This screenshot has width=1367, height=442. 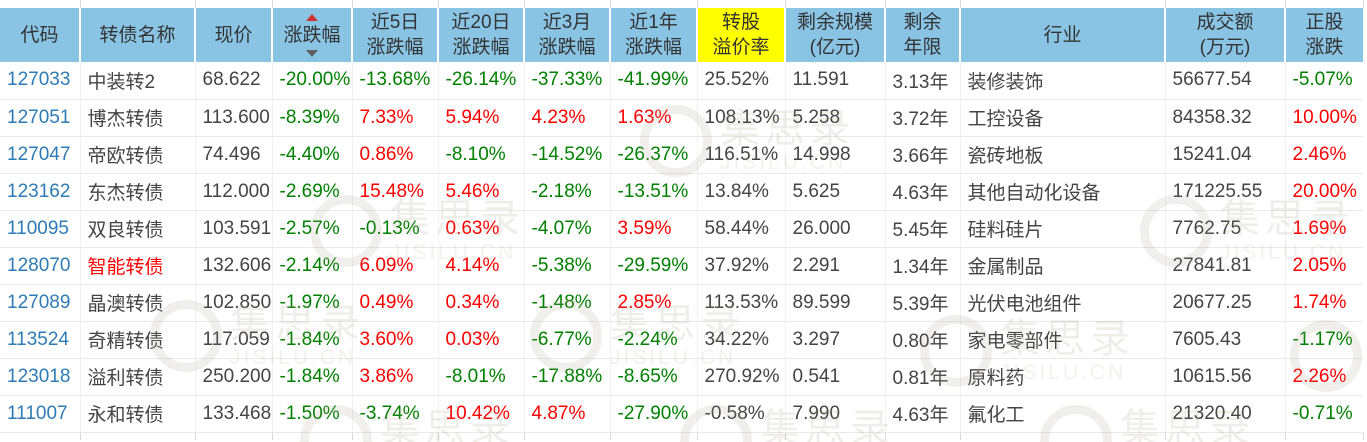 I want to click on bond-name-link: 奇精转债, so click(x=125, y=341).